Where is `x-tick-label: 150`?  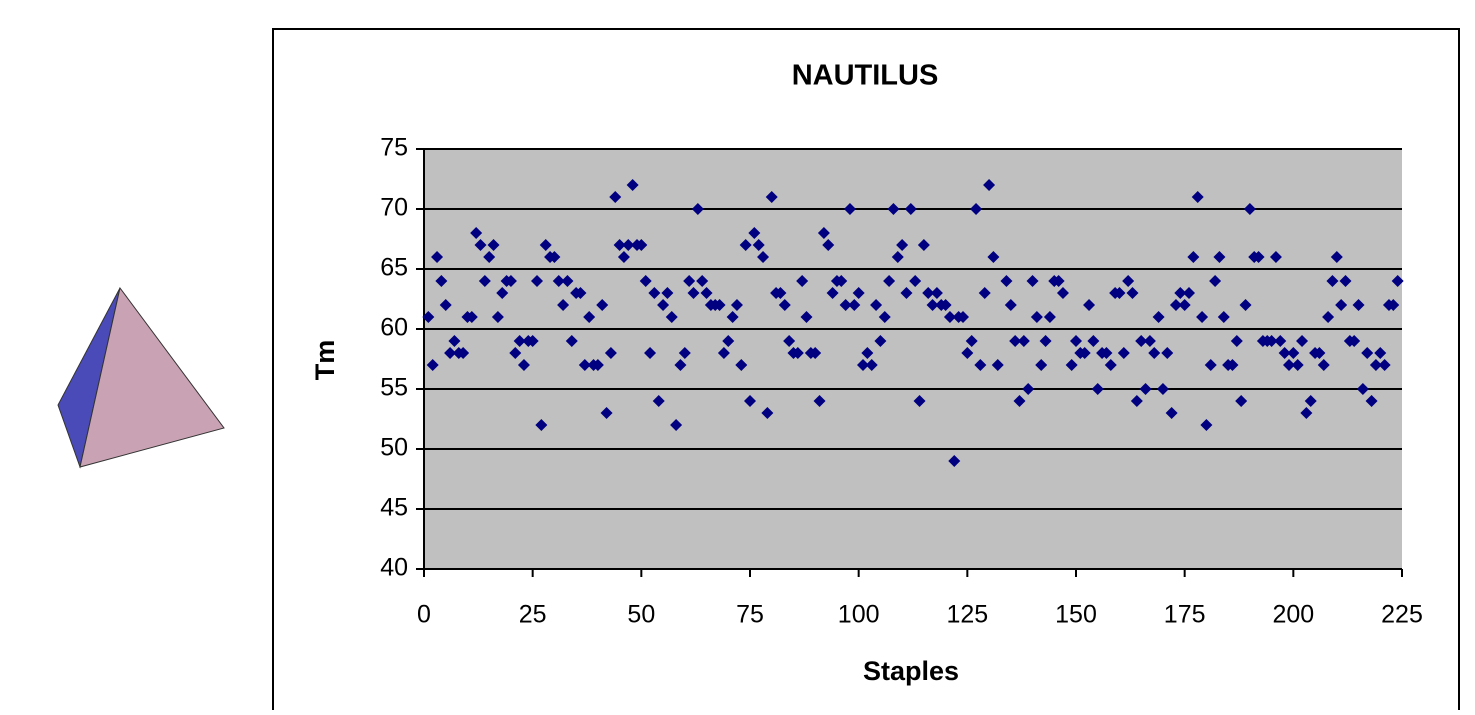
x-tick-label: 150 is located at coordinates (1076, 615).